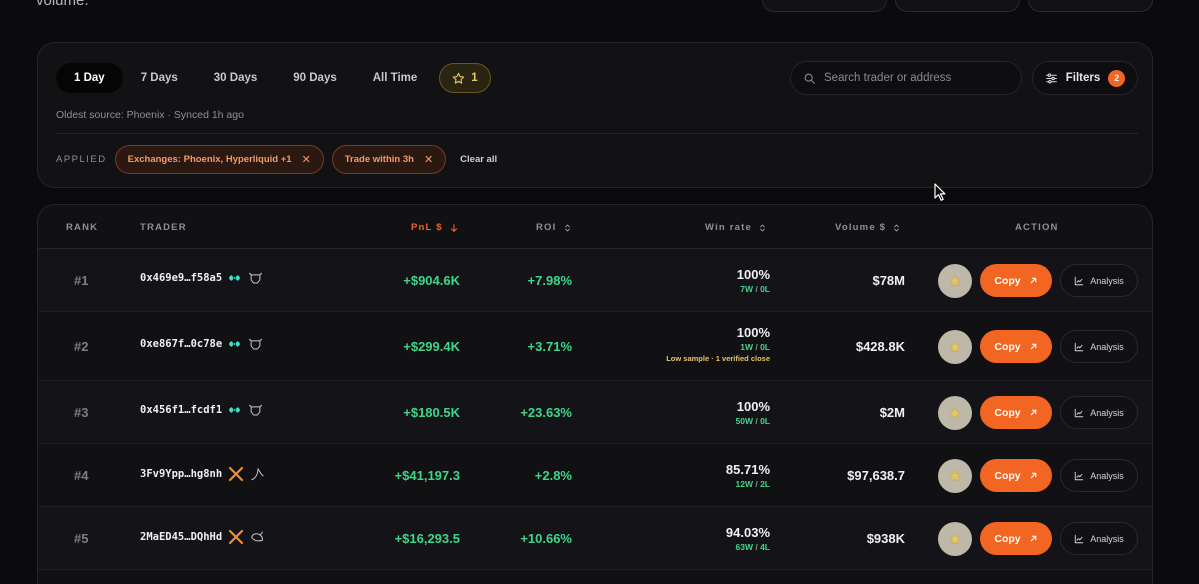 The width and height of the screenshot is (1199, 584). I want to click on pnl-cell: +$904.6K, so click(431, 280).